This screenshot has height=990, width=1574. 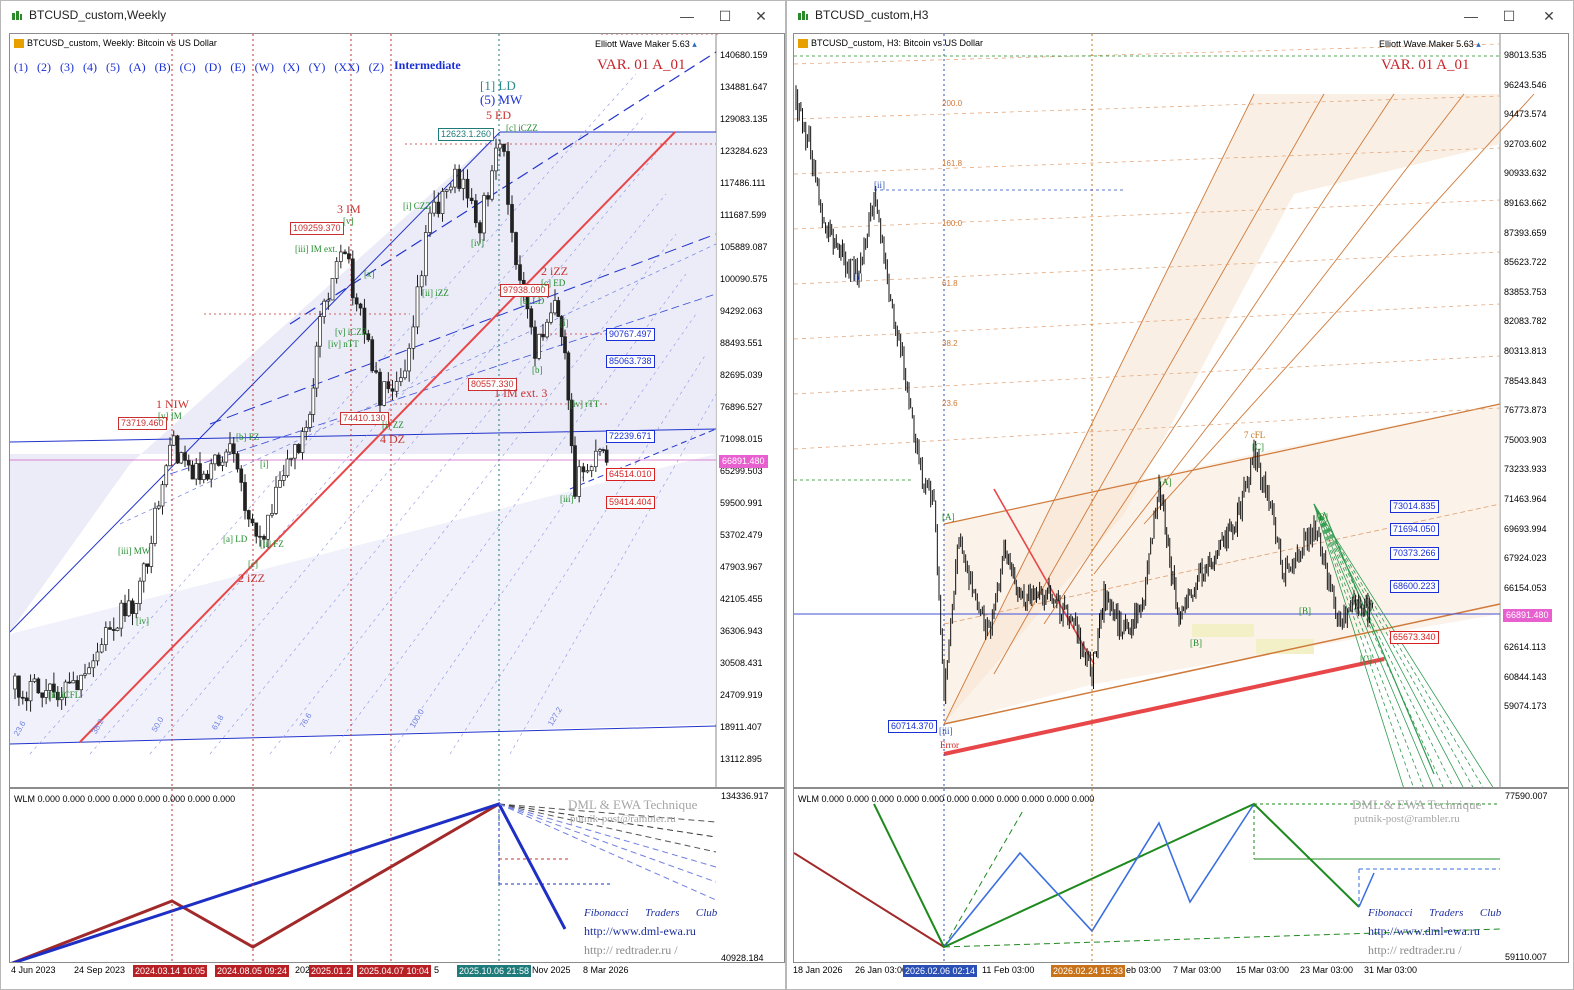 I want to click on degree-button: (5), so click(x=113, y=67).